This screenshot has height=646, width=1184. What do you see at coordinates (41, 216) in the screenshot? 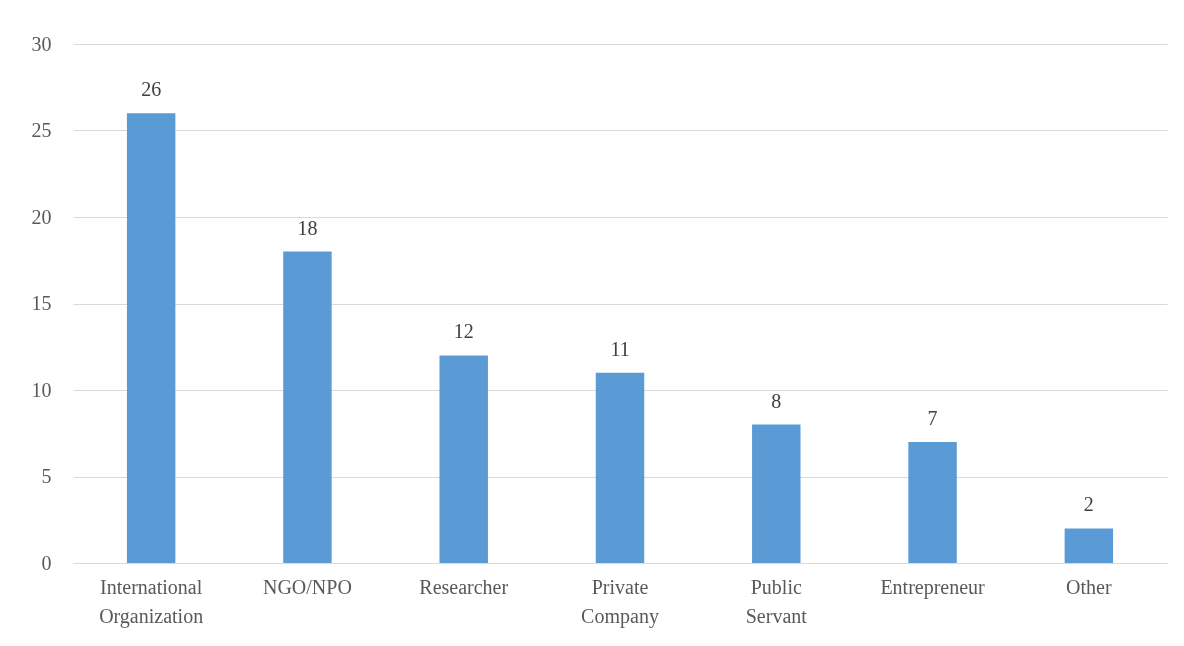
I see `y-tick-label: 20` at bounding box center [41, 216].